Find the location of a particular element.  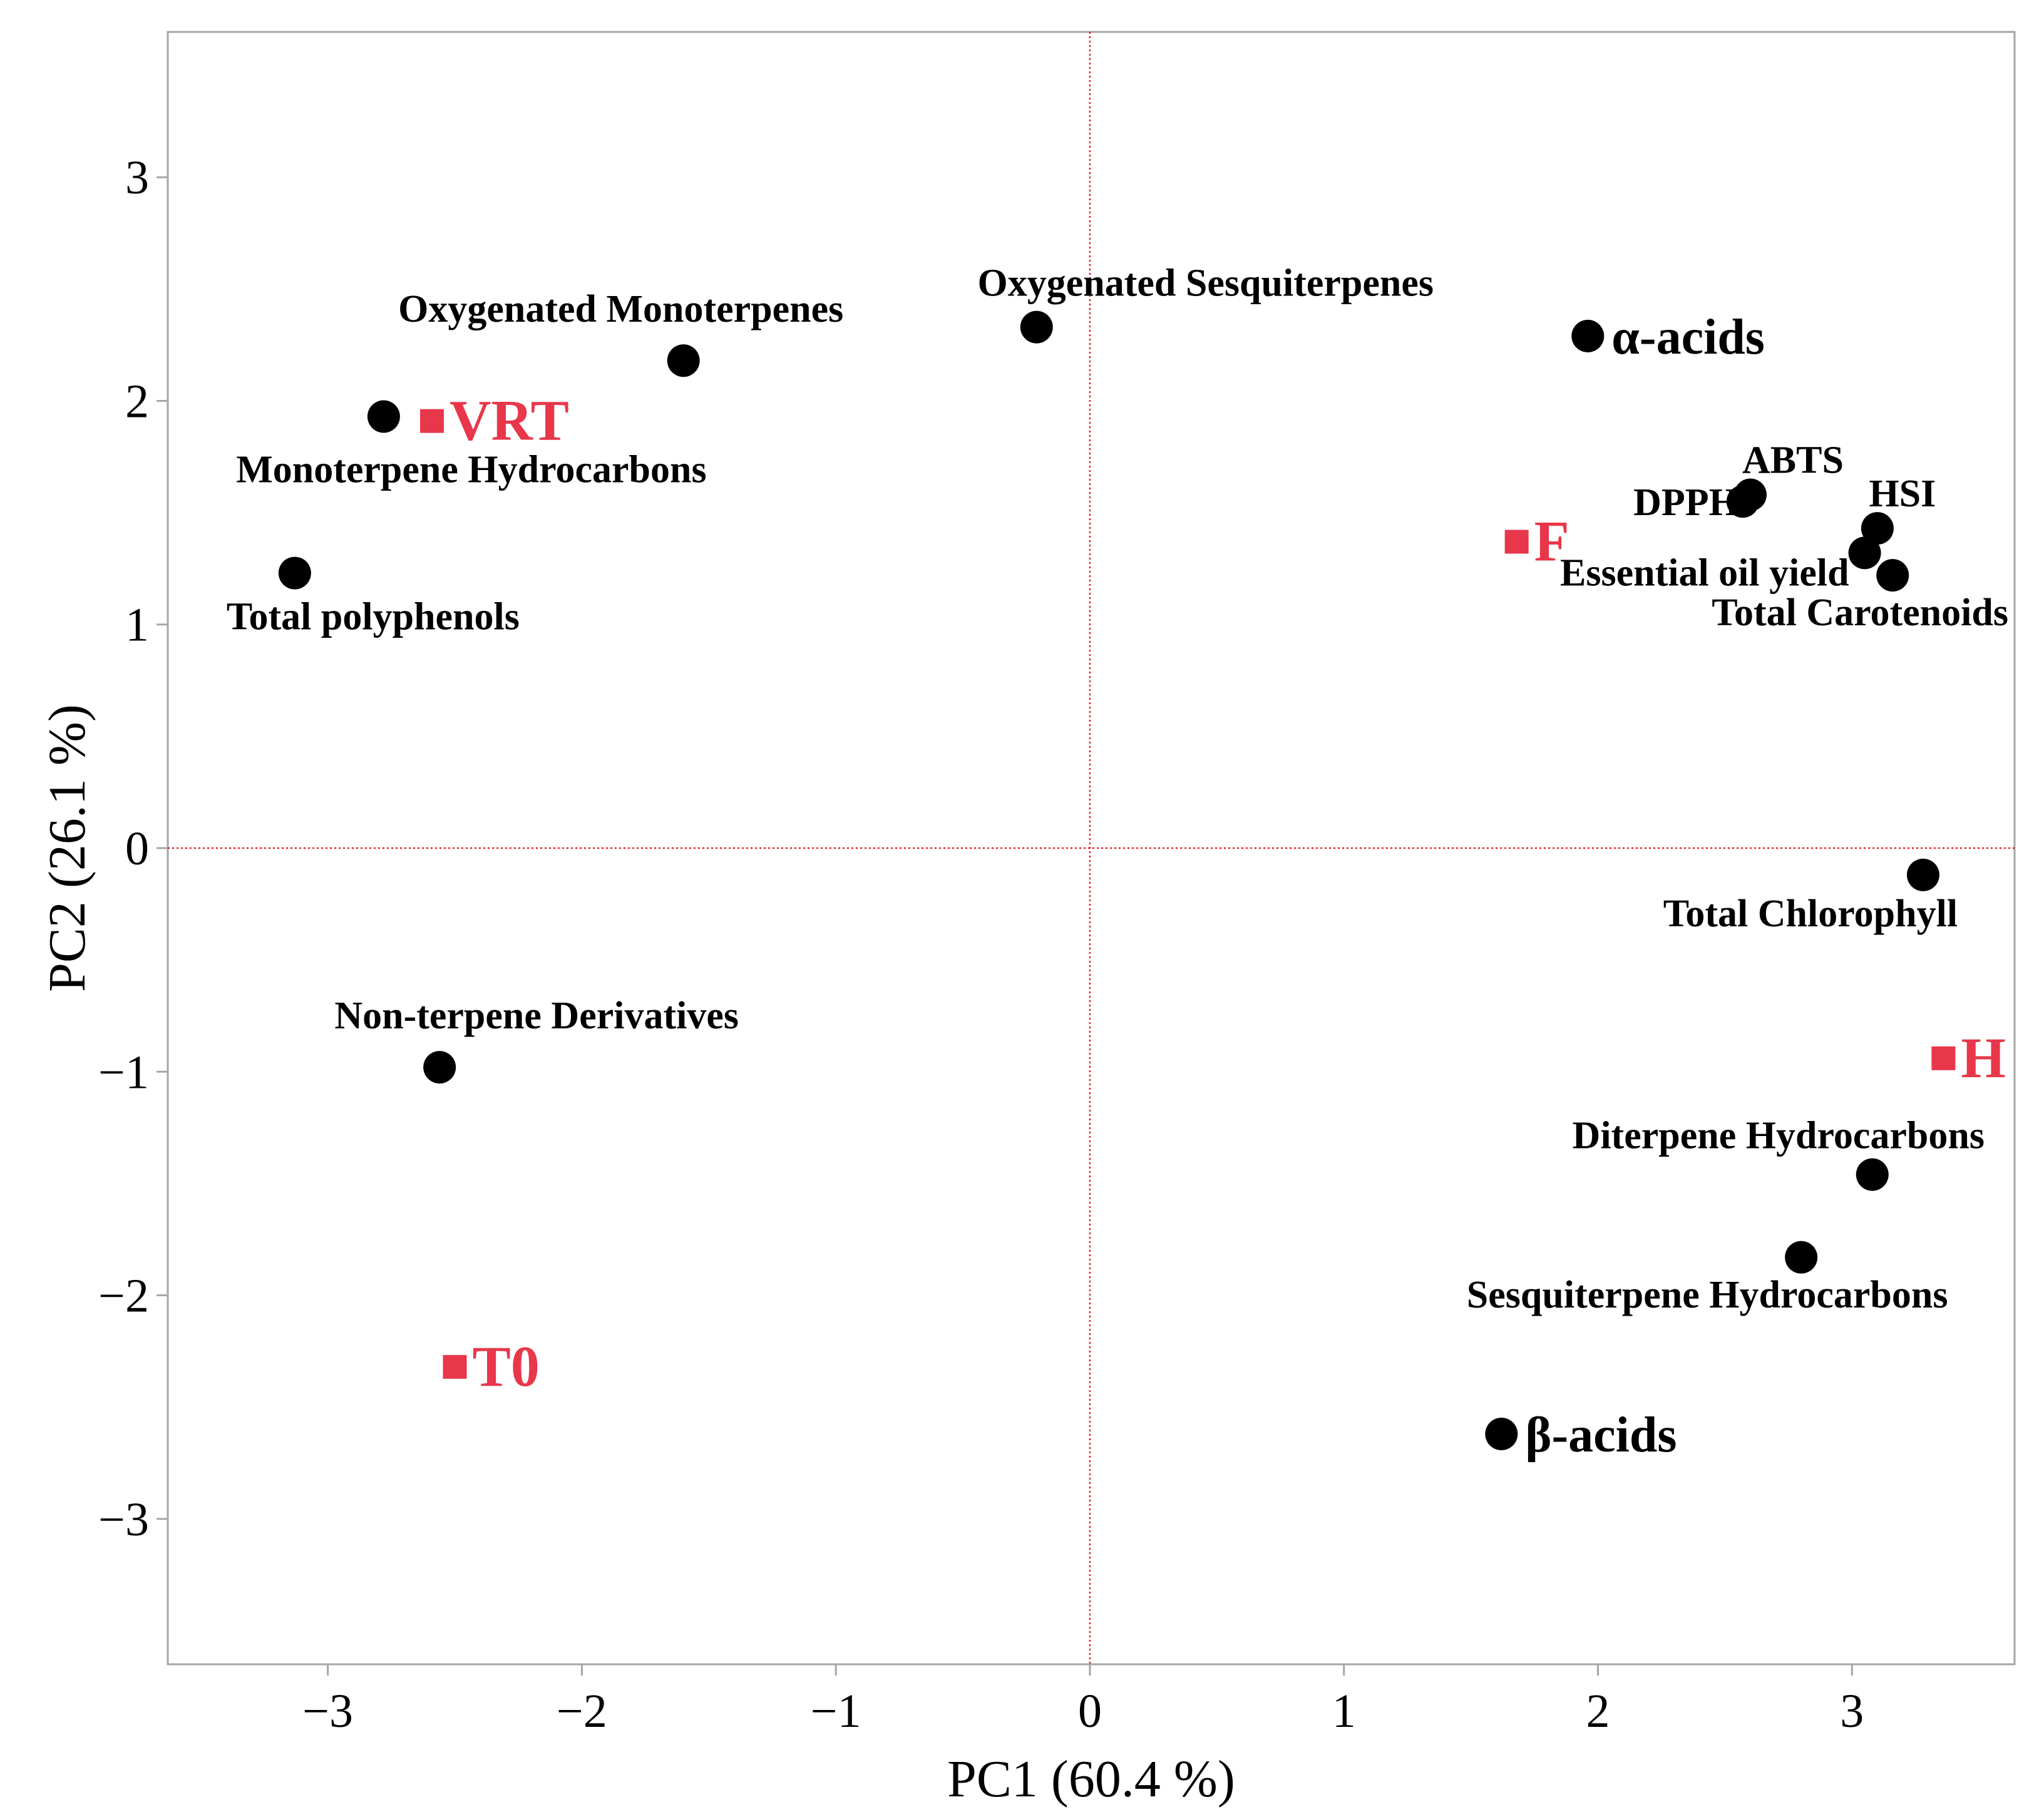

x-tick-label: 3 is located at coordinates (1852, 1711).